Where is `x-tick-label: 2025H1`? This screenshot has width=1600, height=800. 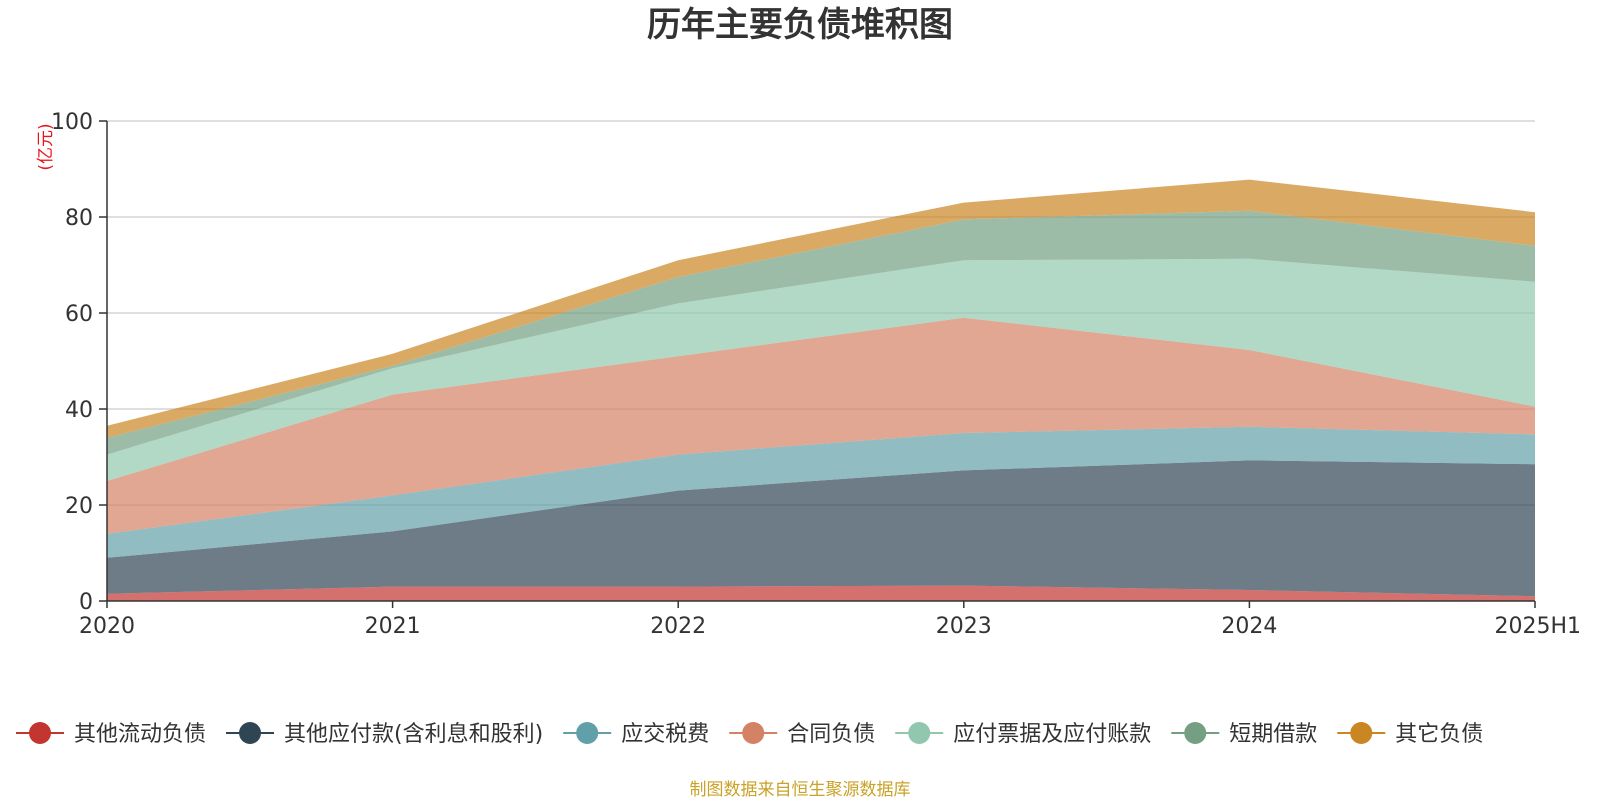 x-tick-label: 2025H1 is located at coordinates (1537, 626).